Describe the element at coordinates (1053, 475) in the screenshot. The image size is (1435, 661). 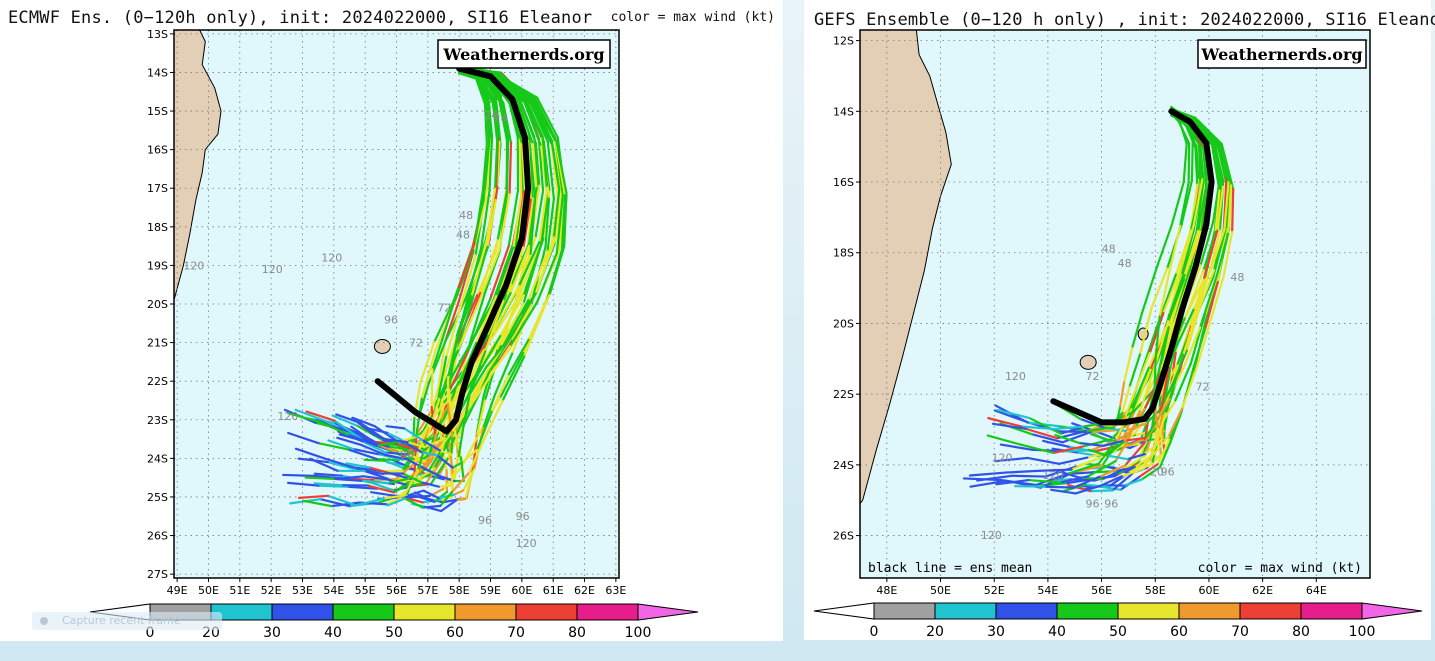
I see `forecast-hour-label: 120` at that location.